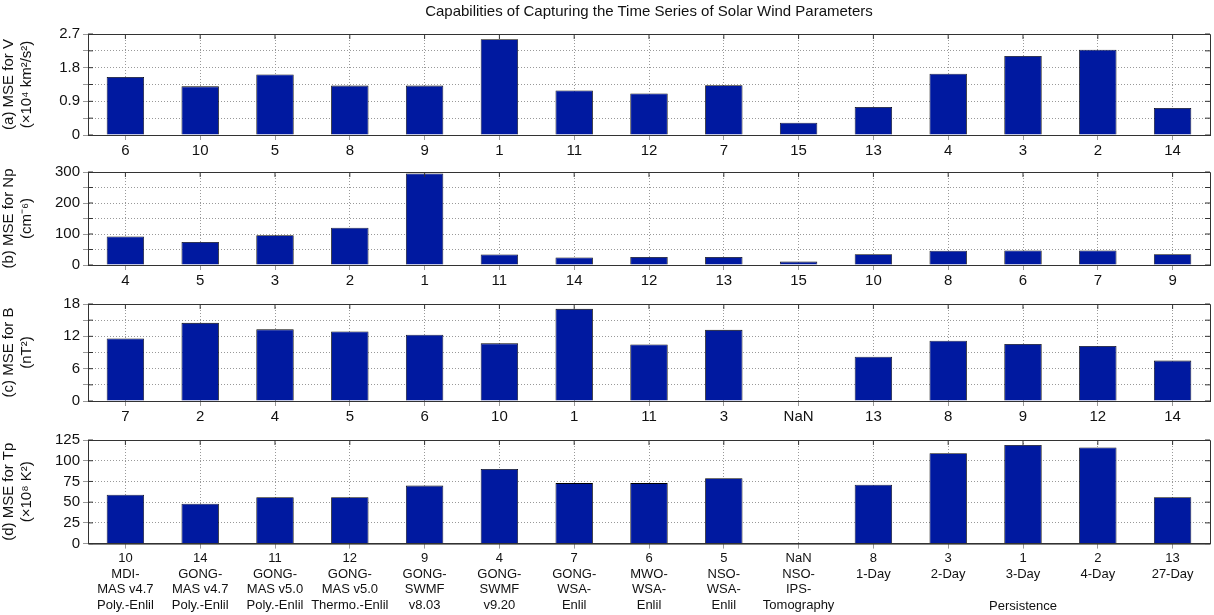  Describe the element at coordinates (71, 480) in the screenshot. I see `y-tick-label: 75` at that location.